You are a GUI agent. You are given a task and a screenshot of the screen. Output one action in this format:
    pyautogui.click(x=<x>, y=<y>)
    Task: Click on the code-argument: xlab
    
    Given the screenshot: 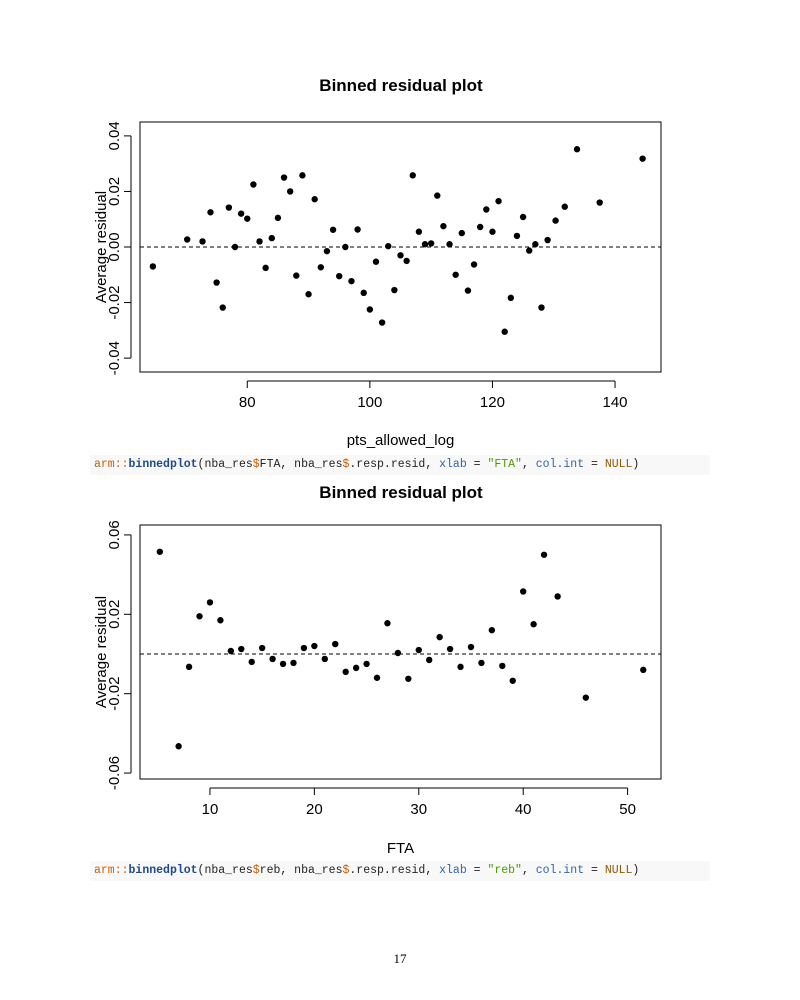 What is the action you would take?
    pyautogui.click(x=453, y=870)
    